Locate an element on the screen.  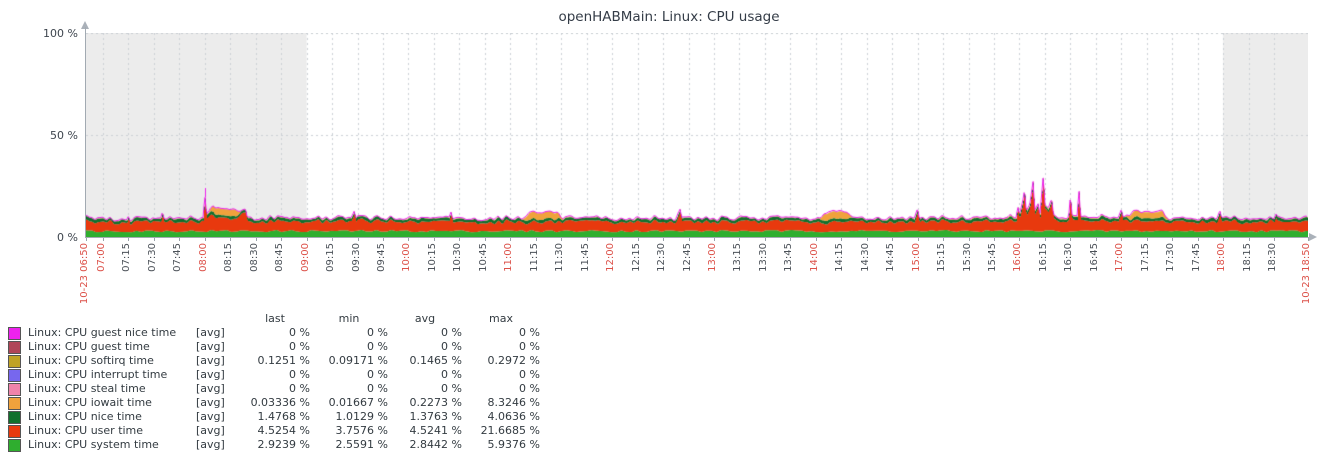
legend-value-min: 0.01667 % is located at coordinates (358, 402).